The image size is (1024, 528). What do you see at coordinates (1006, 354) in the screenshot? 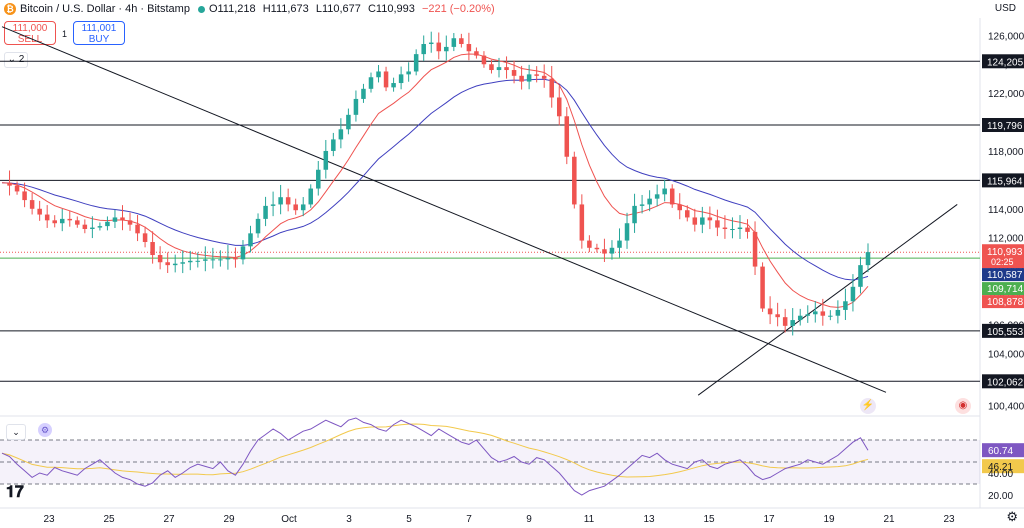
I see `price-tick-label: 104,000` at bounding box center [1006, 354].